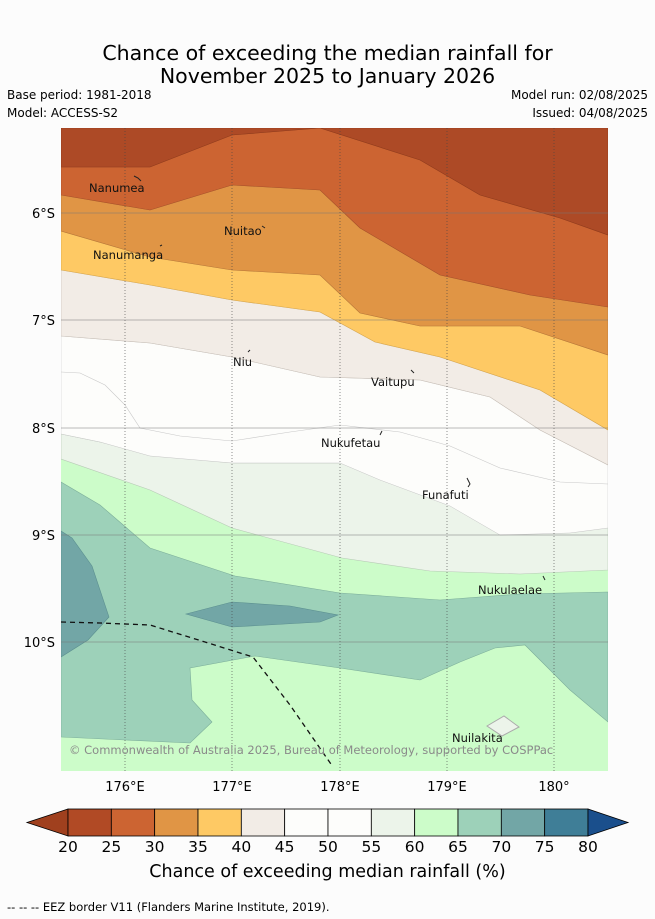 The width and height of the screenshot is (655, 919). What do you see at coordinates (371, 847) in the screenshot?
I see `colorbar-tick-label: 55` at bounding box center [371, 847].